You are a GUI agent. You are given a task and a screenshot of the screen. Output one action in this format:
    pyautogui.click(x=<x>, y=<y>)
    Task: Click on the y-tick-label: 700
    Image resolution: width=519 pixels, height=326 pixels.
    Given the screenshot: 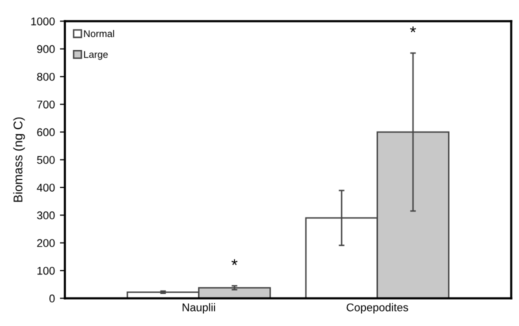 What is the action you would take?
    pyautogui.click(x=46, y=104)
    